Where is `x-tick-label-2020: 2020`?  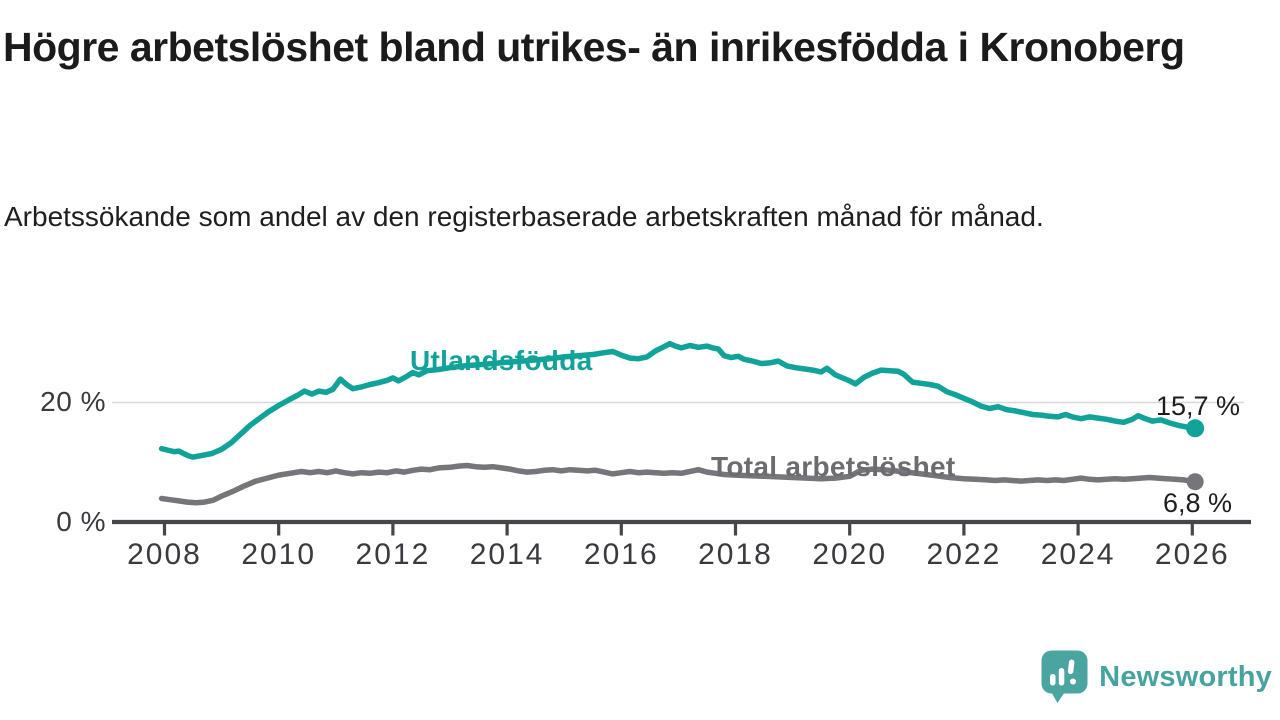 x-tick-label-2020: 2020 is located at coordinates (850, 554).